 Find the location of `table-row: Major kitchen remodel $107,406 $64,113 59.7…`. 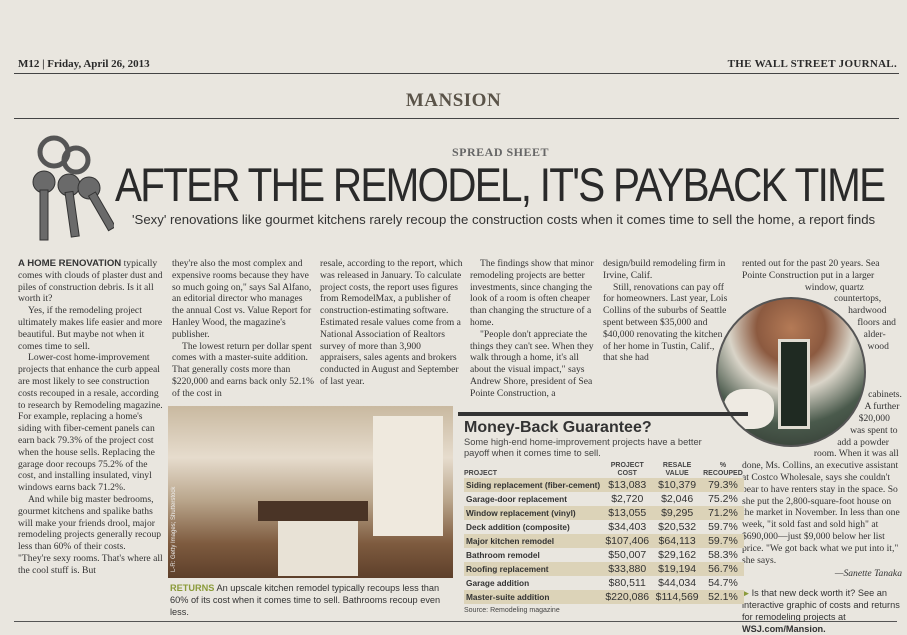

table-row: Major kitchen remodel $107,406 $64,113 59.7… is located at coordinates (604, 541).